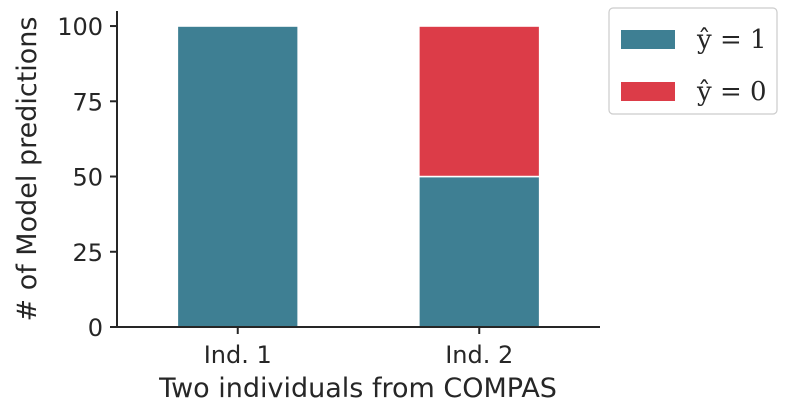 This screenshot has width=790, height=418. Describe the element at coordinates (87, 102) in the screenshot. I see `y-tick-label: 75` at that location.